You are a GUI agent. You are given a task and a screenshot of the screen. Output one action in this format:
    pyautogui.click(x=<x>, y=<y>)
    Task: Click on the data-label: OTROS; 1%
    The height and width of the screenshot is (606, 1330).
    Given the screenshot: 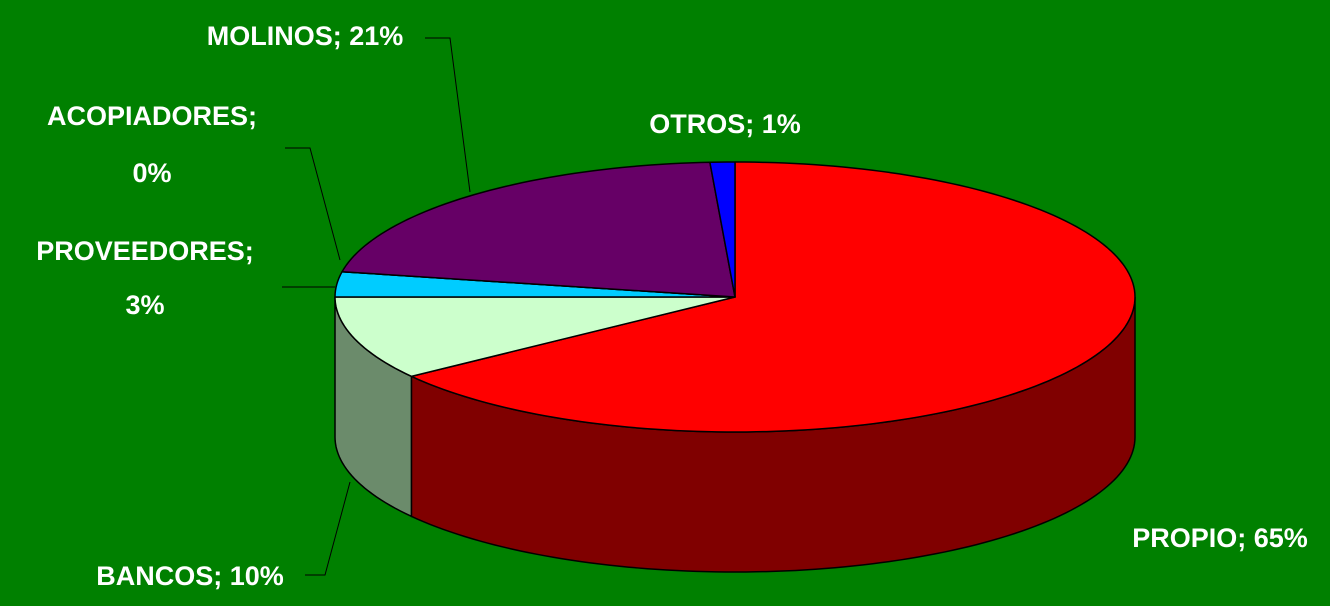 What is the action you would take?
    pyautogui.click(x=725, y=124)
    